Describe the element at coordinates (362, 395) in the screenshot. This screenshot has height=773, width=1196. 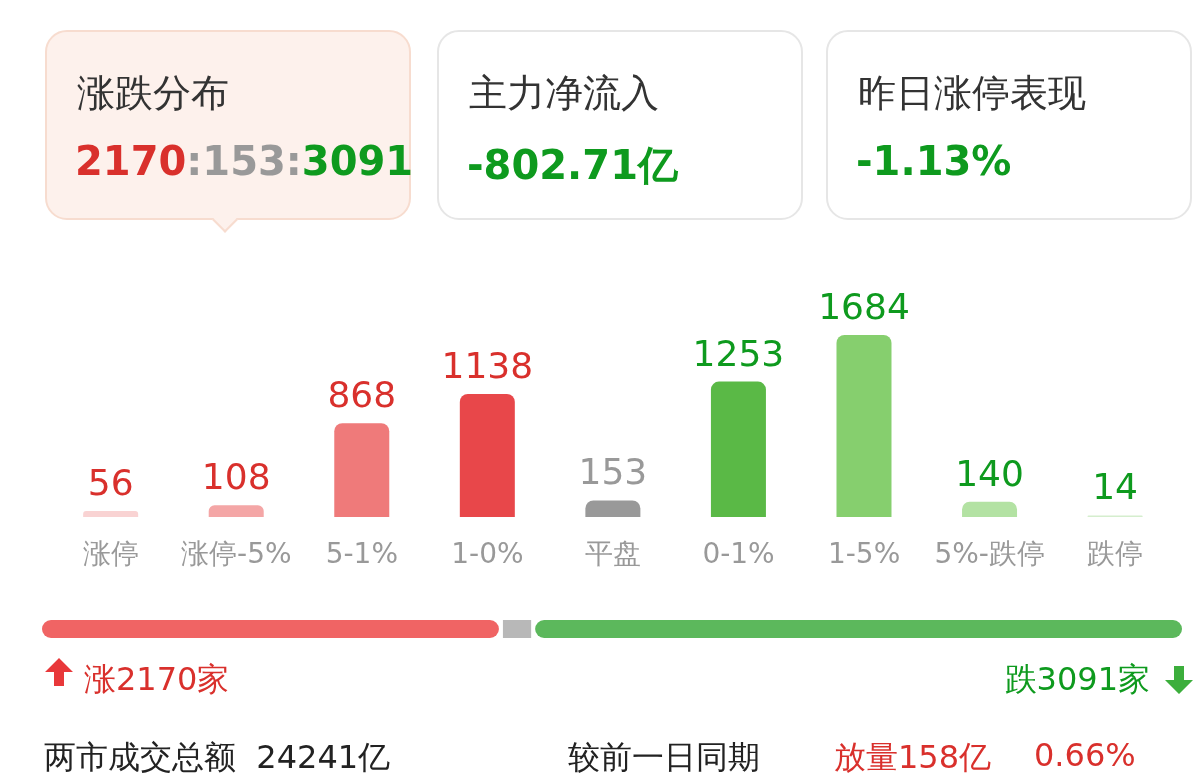
I see `data-label: 868` at that location.